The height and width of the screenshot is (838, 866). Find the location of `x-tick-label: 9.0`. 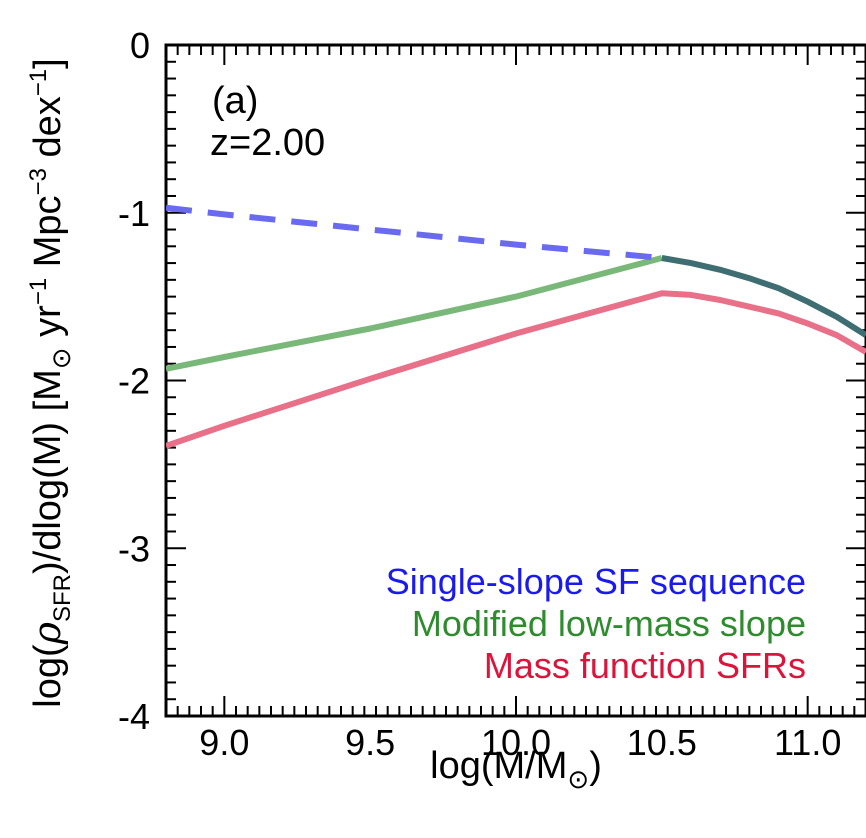

x-tick-label: 9.0 is located at coordinates (224, 742).